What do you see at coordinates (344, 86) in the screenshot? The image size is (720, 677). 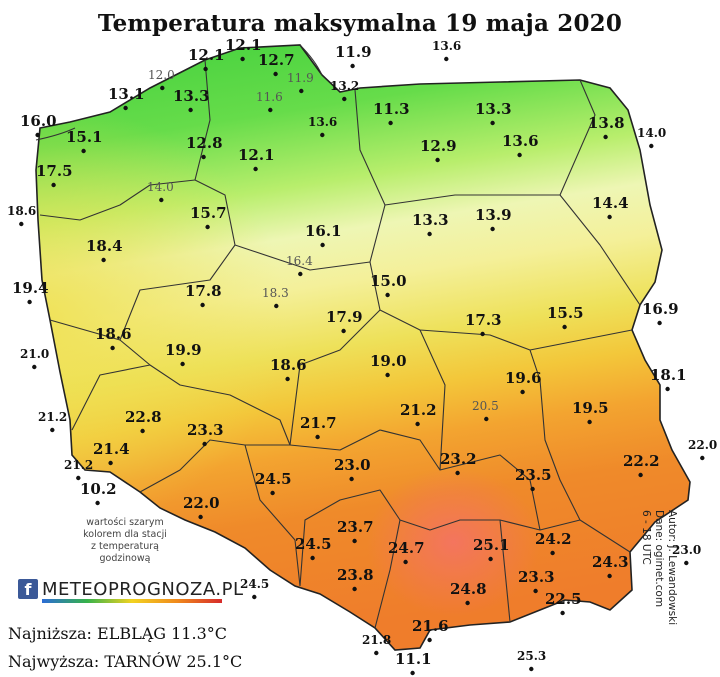 I see `station-value: 13.2` at bounding box center [344, 86].